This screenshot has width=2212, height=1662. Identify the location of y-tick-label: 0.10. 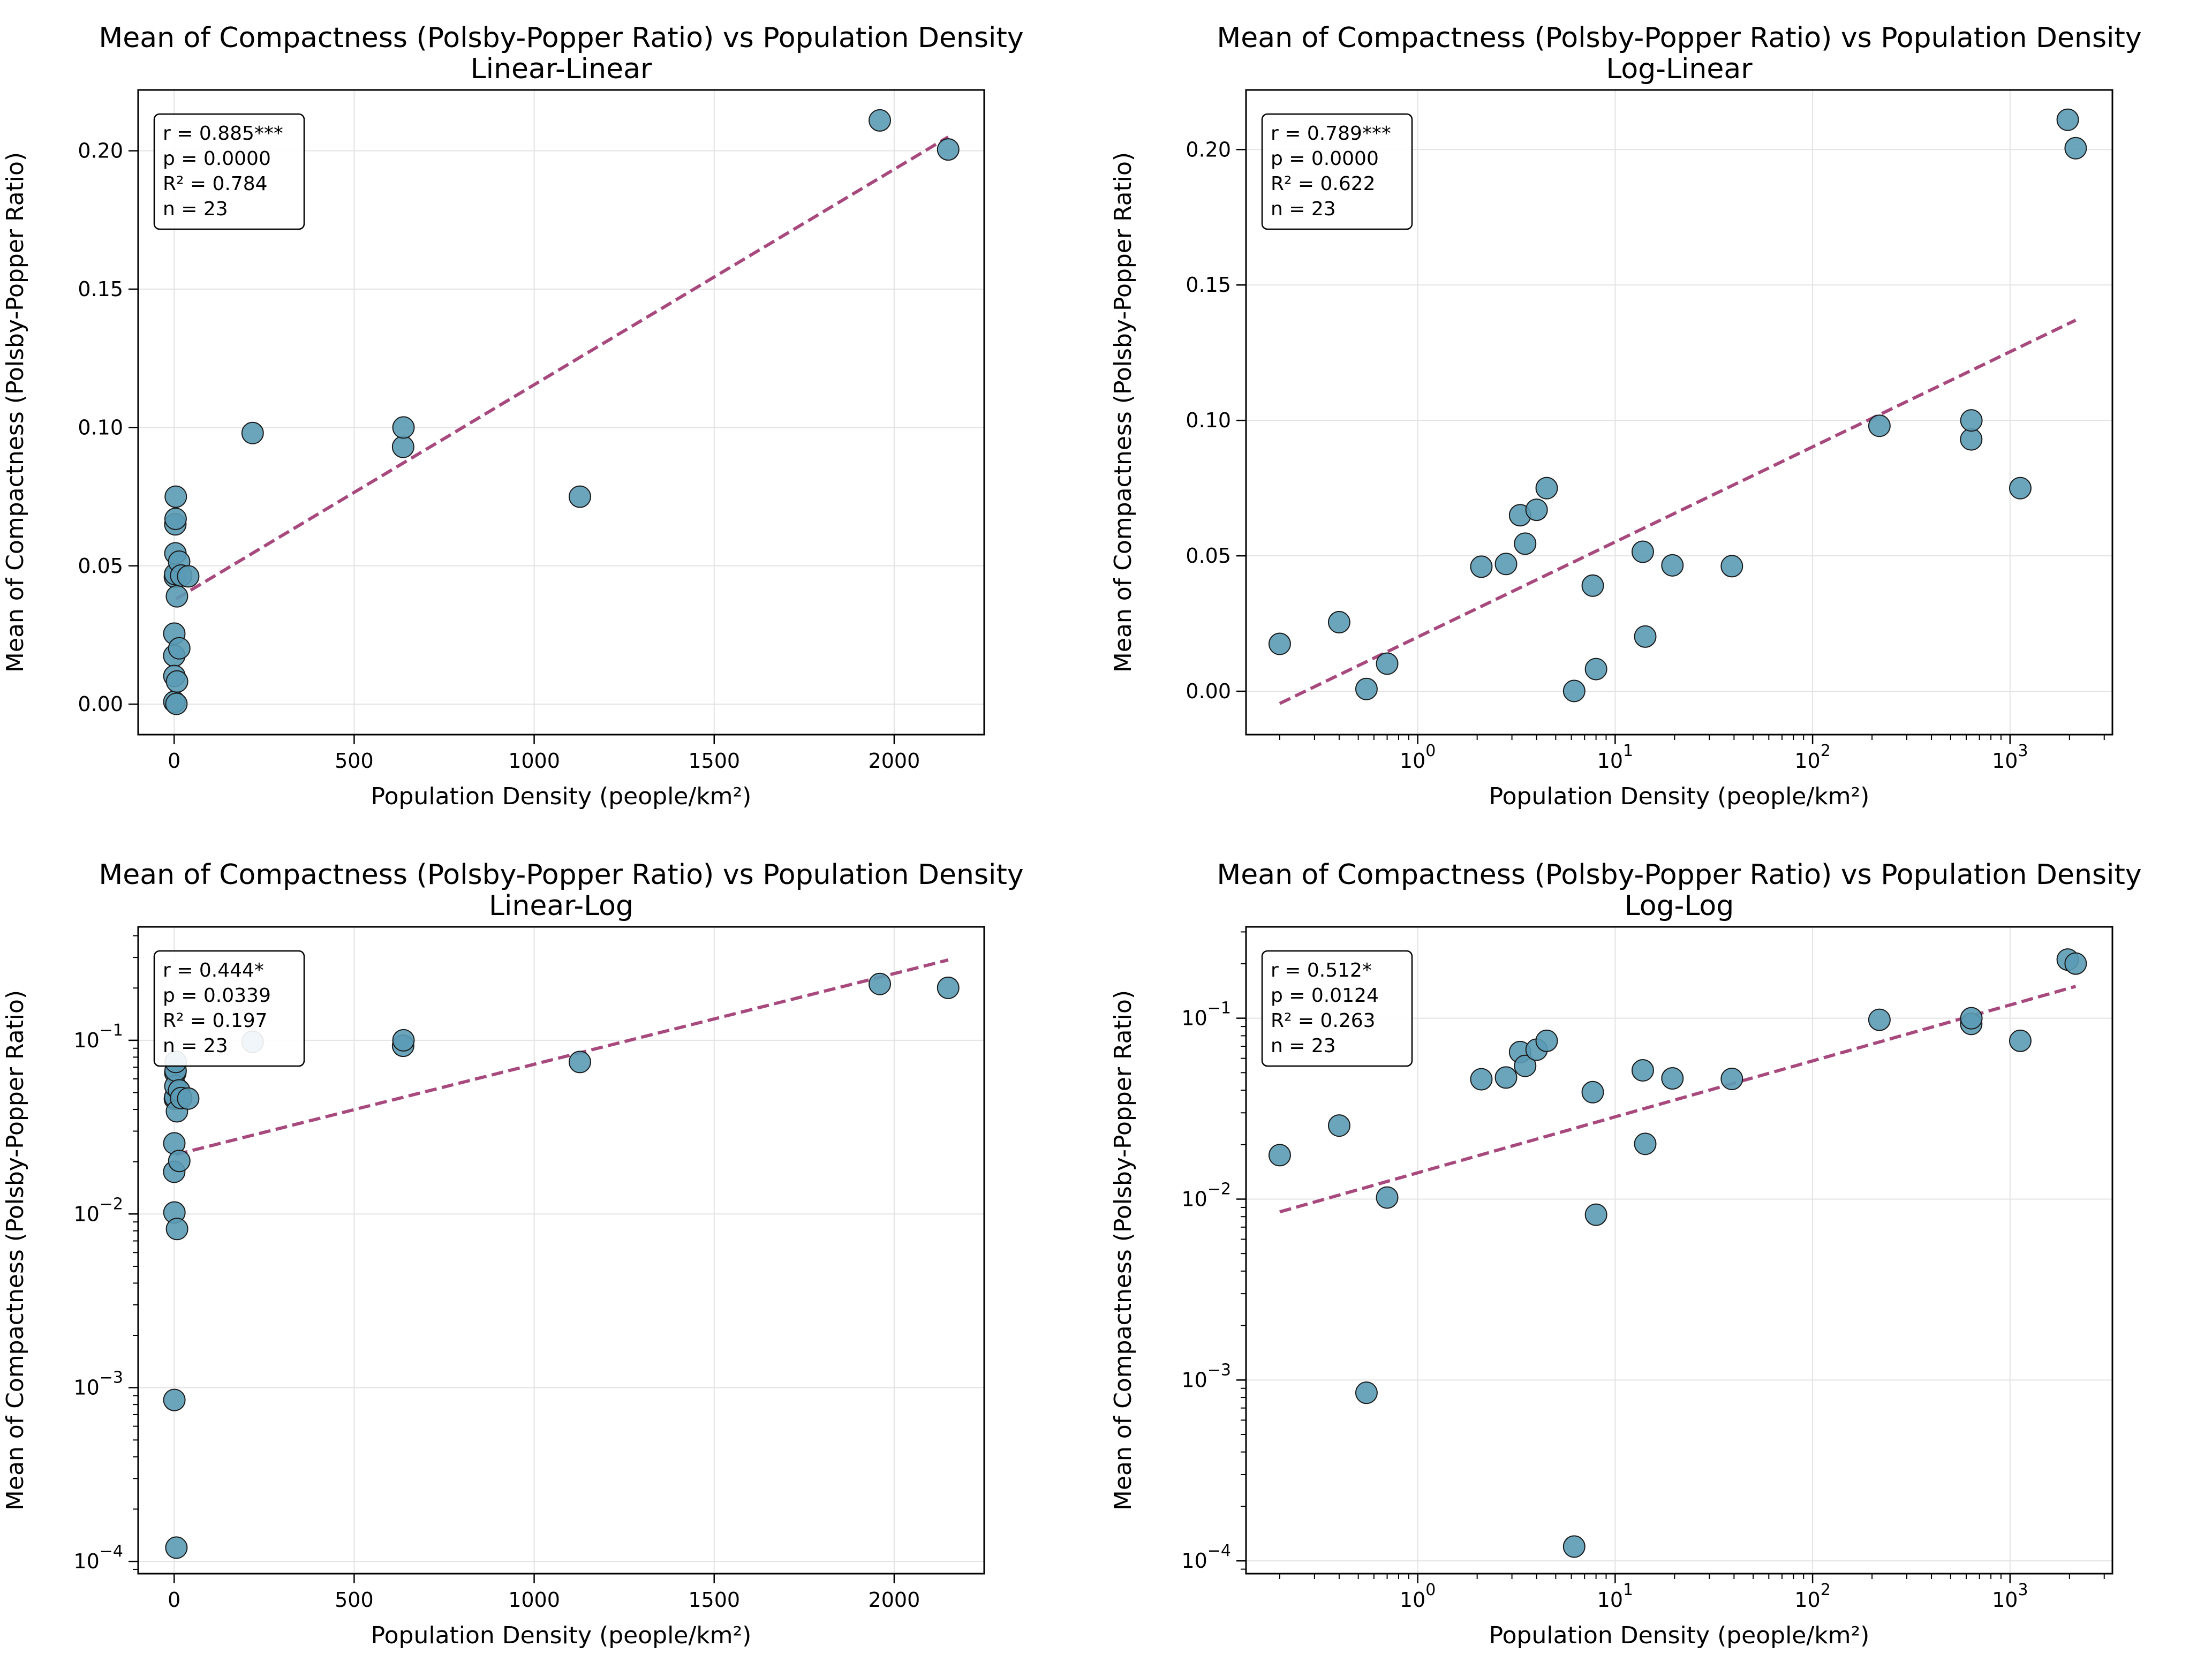
(101, 427).